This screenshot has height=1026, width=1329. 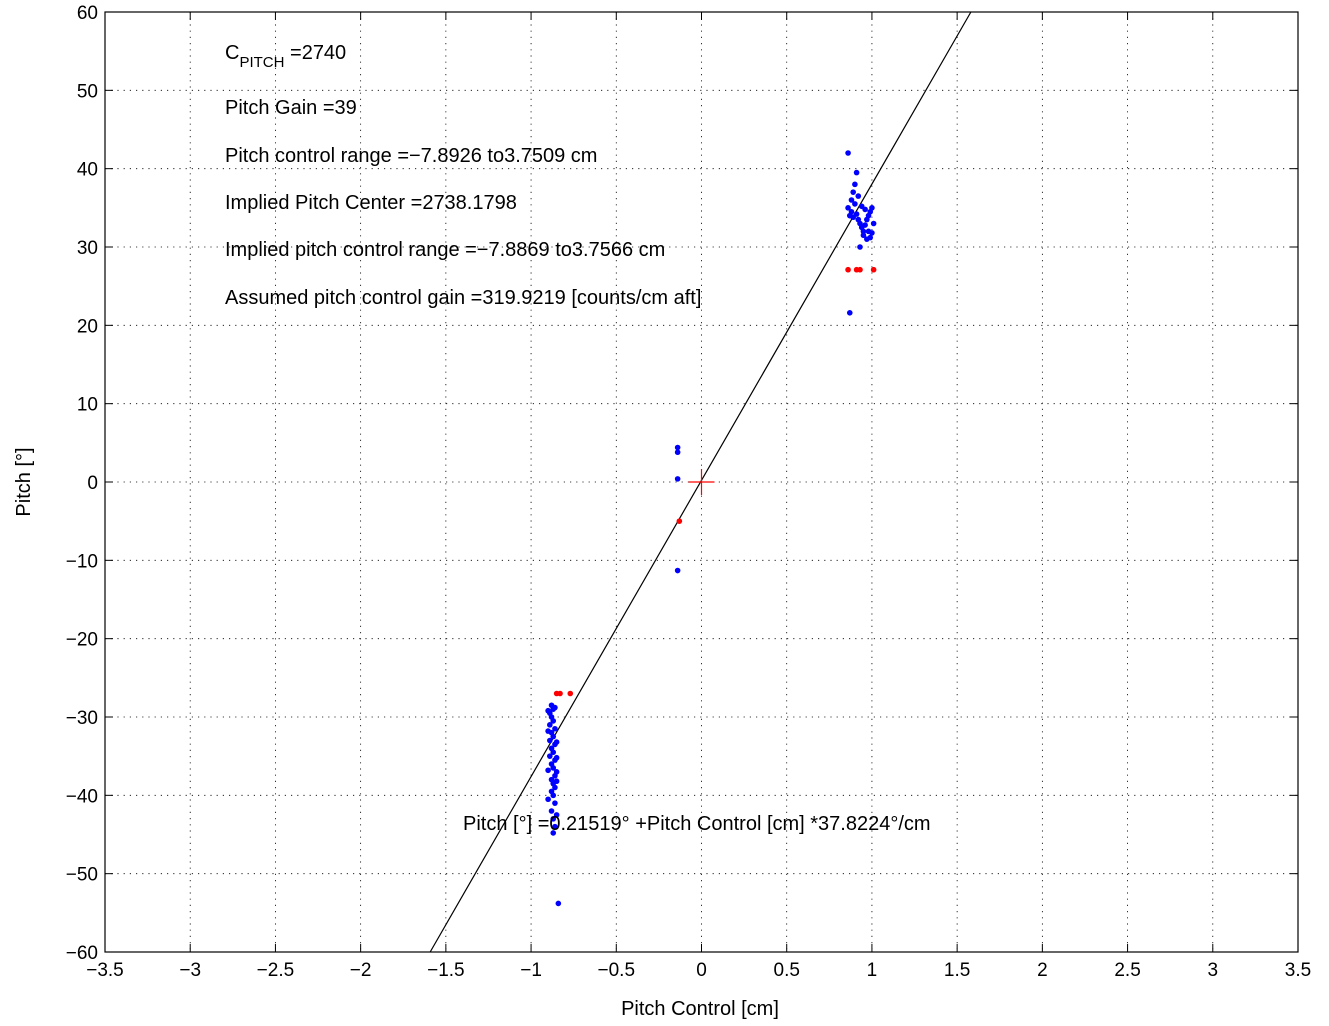 I want to click on y-tick-labels: −60 −50 −40 −30 −20 −10 0 10 20 30 40 50 60, so click(x=82, y=483).